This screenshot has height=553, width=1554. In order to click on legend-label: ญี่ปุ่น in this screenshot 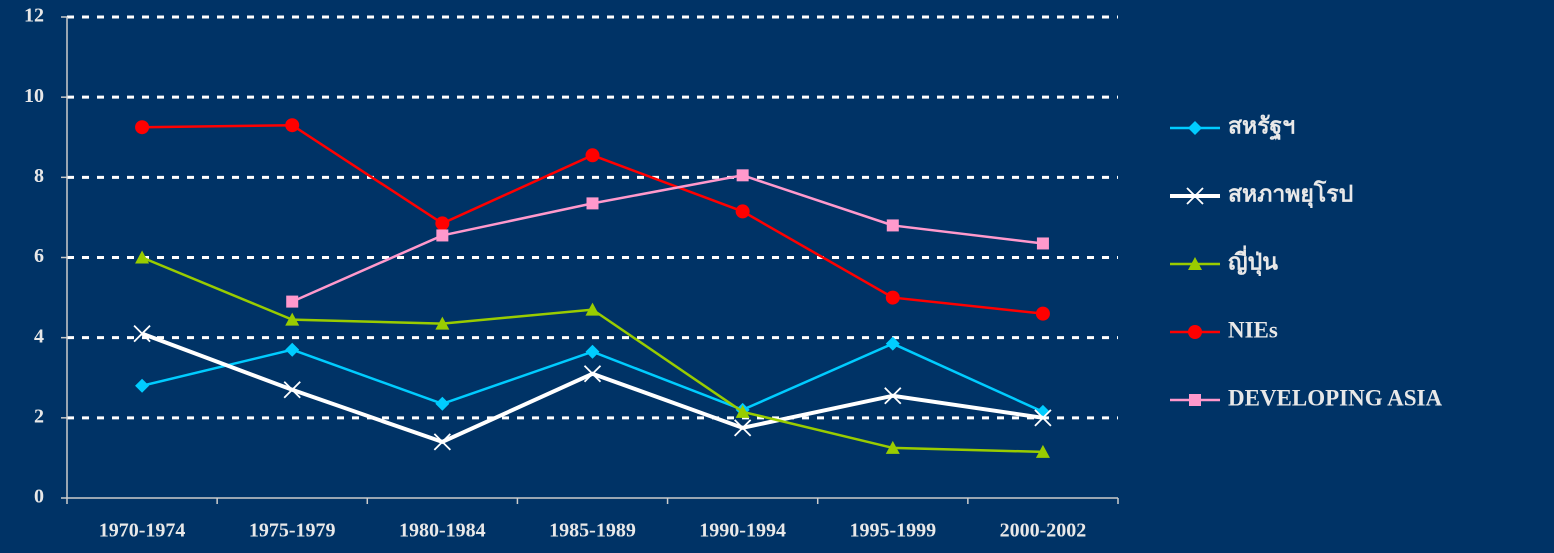, I will do `click(1253, 260)`.